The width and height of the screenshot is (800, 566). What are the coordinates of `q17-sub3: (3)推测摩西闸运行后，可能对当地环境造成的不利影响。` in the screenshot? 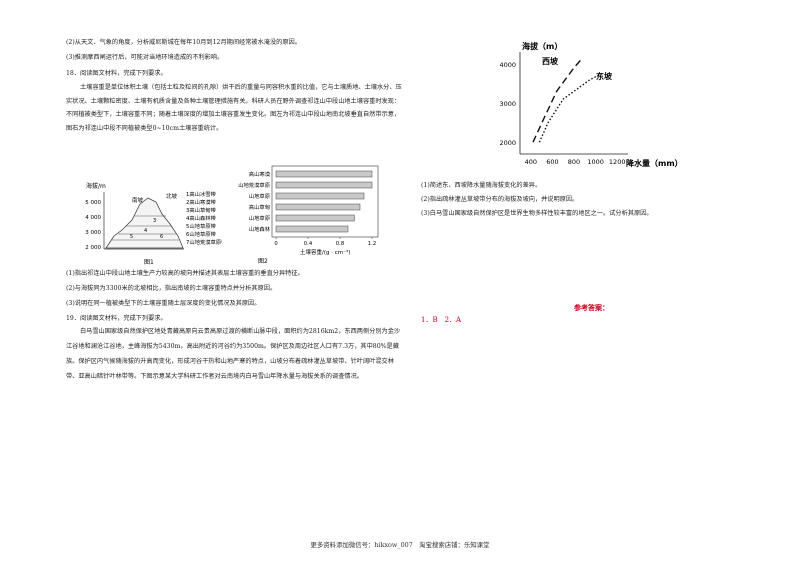 It's located at (145, 57).